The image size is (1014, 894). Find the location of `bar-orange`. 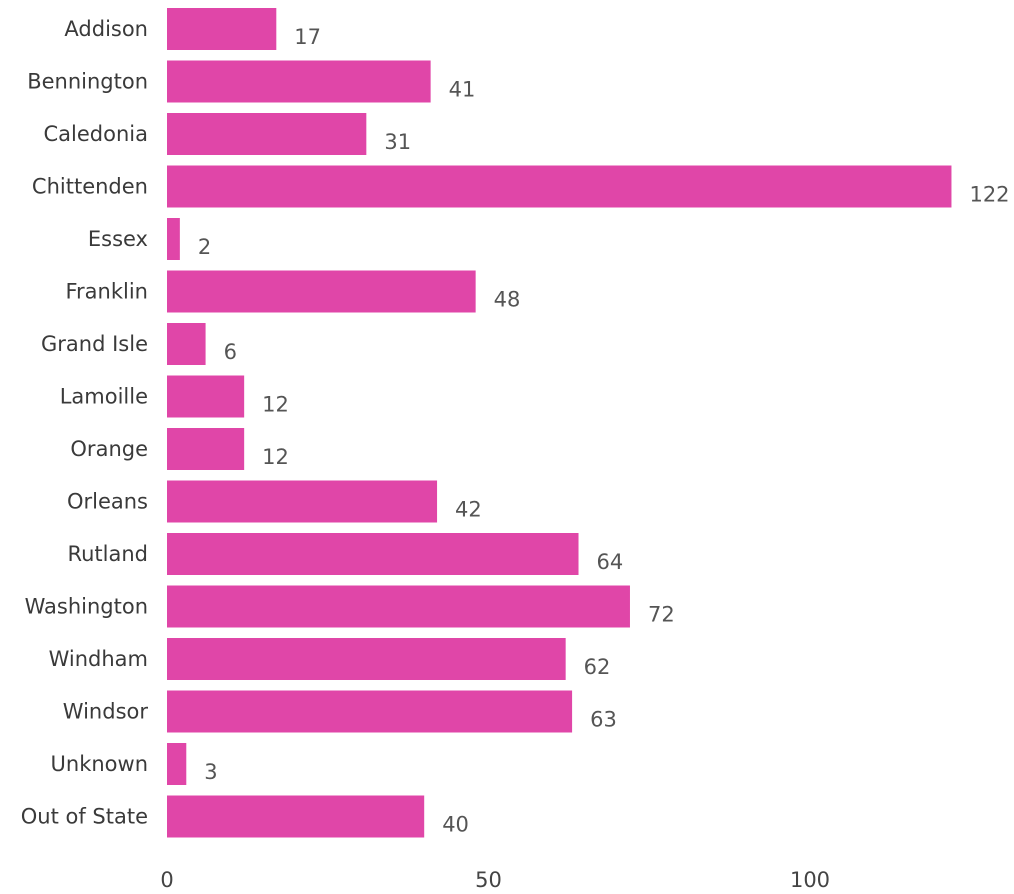

bar-orange is located at coordinates (206, 449).